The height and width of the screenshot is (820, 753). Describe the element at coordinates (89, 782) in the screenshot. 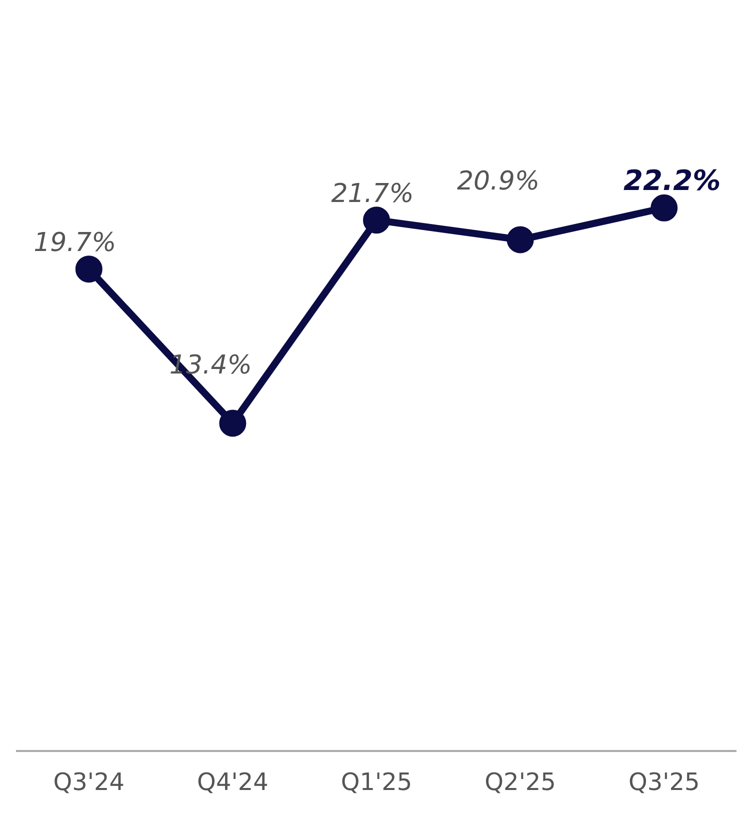

I see `x-tick-label: Q3'24` at that location.